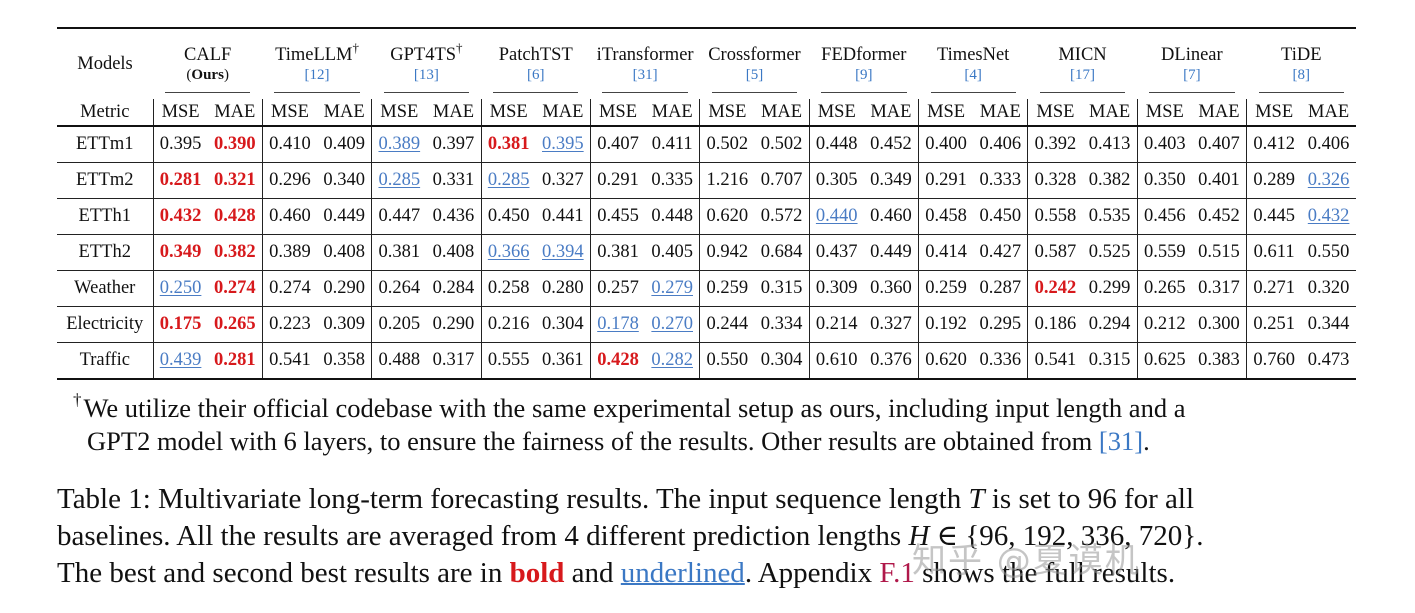  I want to click on table-cell: 0.334, so click(782, 324).